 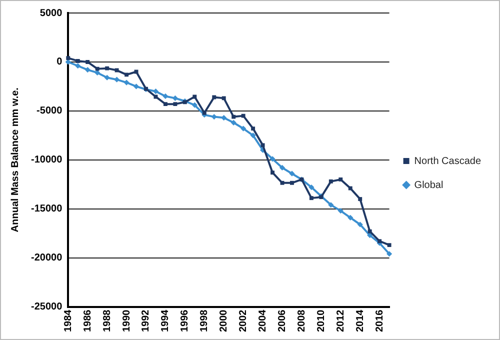 I want to click on x-tick-label: 2014, so click(x=360, y=320).